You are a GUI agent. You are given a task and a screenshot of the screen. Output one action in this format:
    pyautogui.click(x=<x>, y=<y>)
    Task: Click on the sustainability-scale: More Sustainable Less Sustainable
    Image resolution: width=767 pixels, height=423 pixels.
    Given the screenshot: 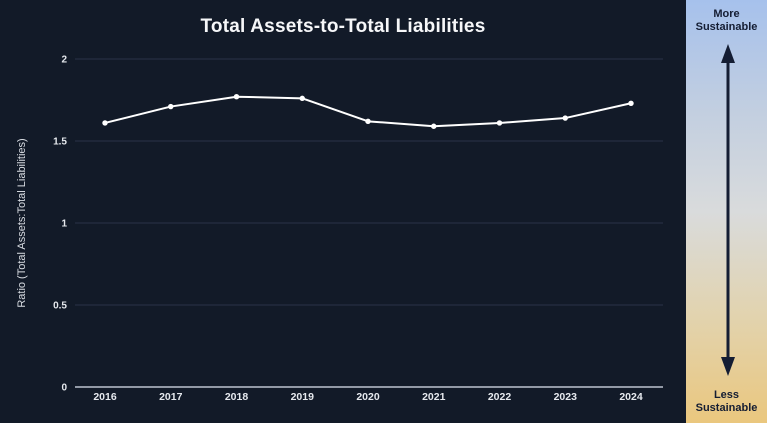 What is the action you would take?
    pyautogui.click(x=726, y=211)
    